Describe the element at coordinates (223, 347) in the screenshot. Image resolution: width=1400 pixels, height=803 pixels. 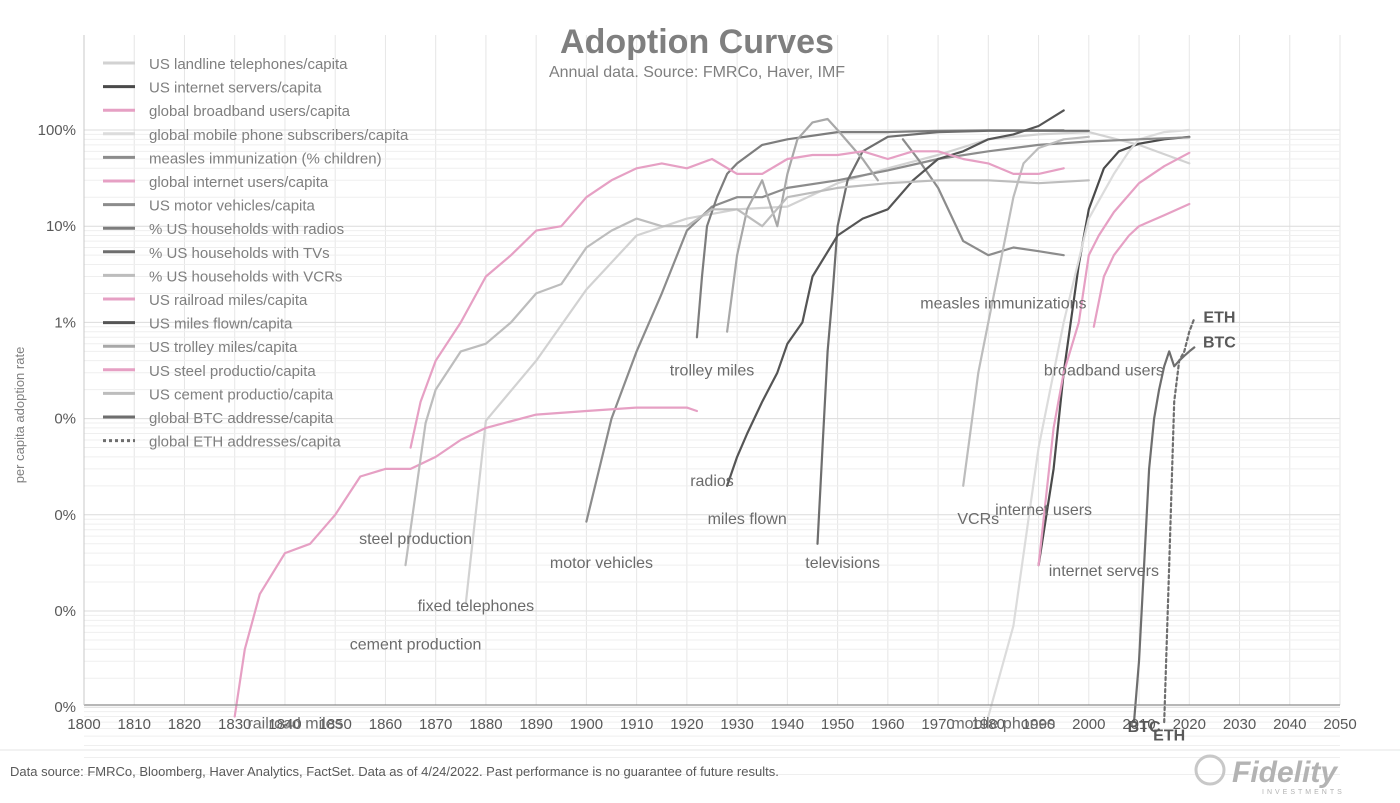
I see `legend-label: US trolley miles/capita` at that location.